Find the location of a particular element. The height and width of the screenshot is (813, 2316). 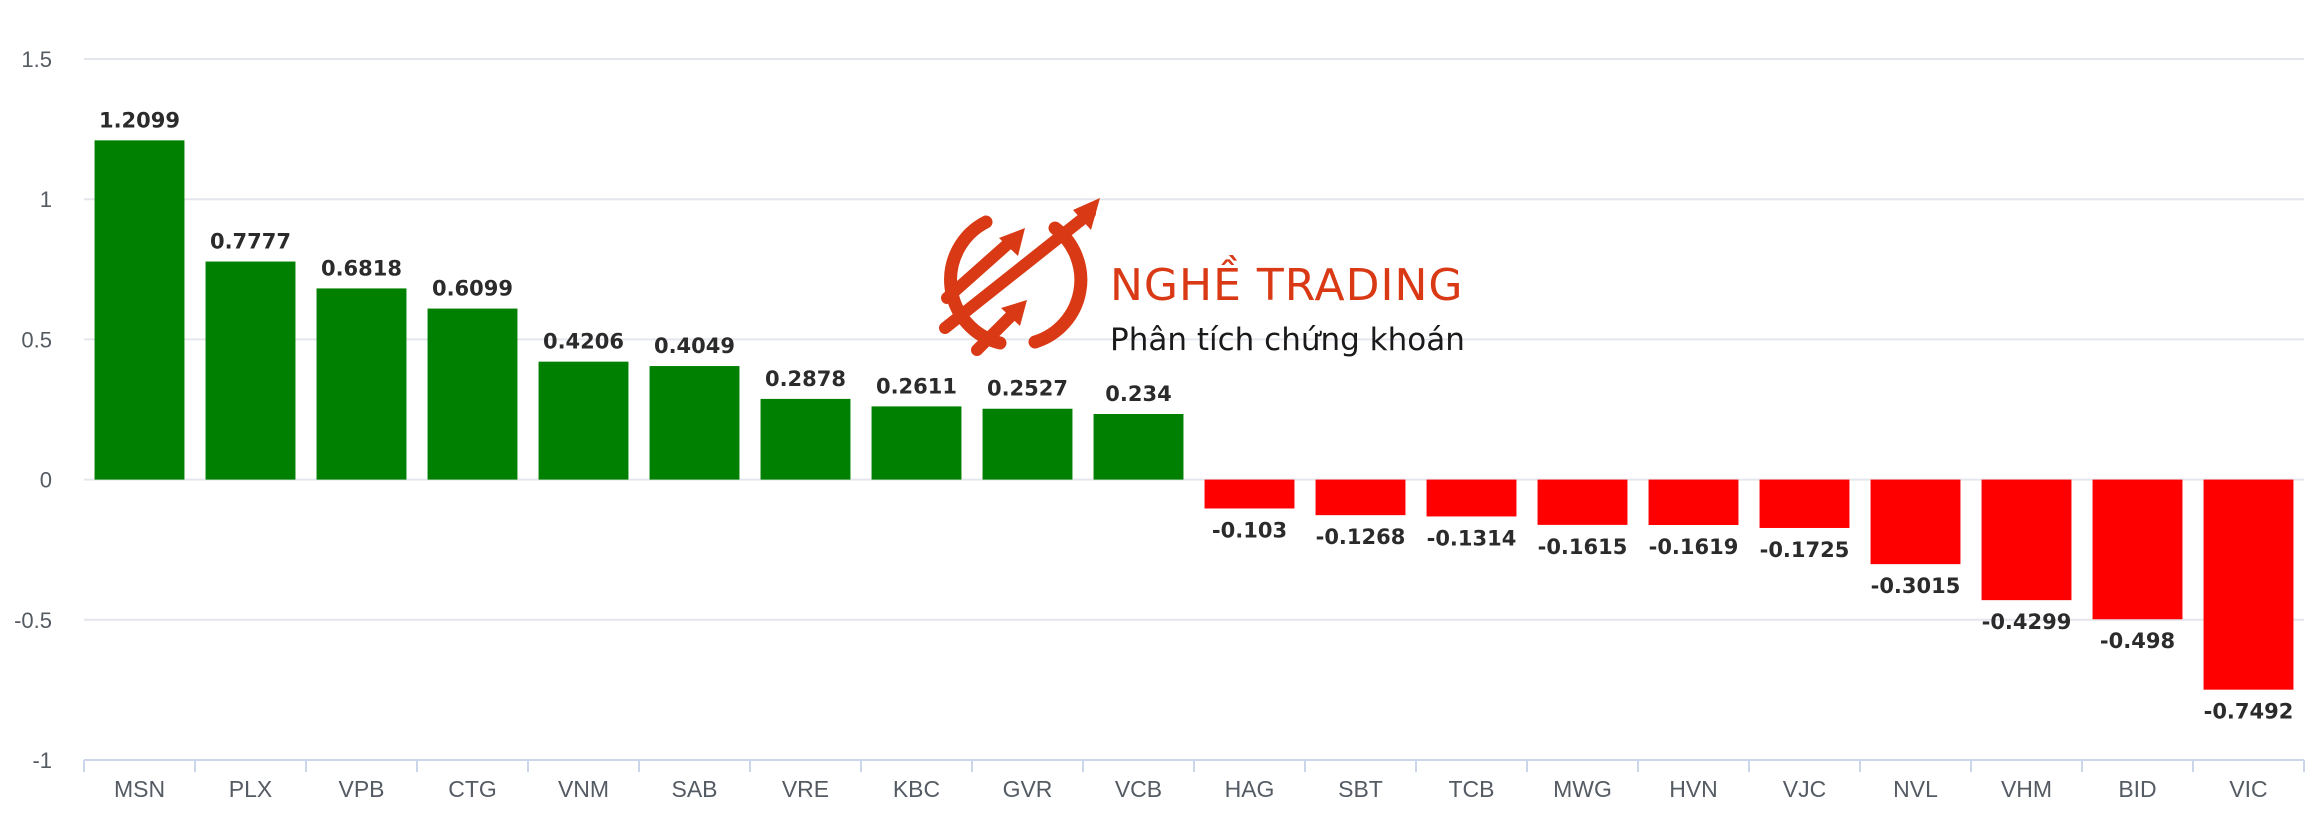

data-label: 0.234 is located at coordinates (1138, 394).